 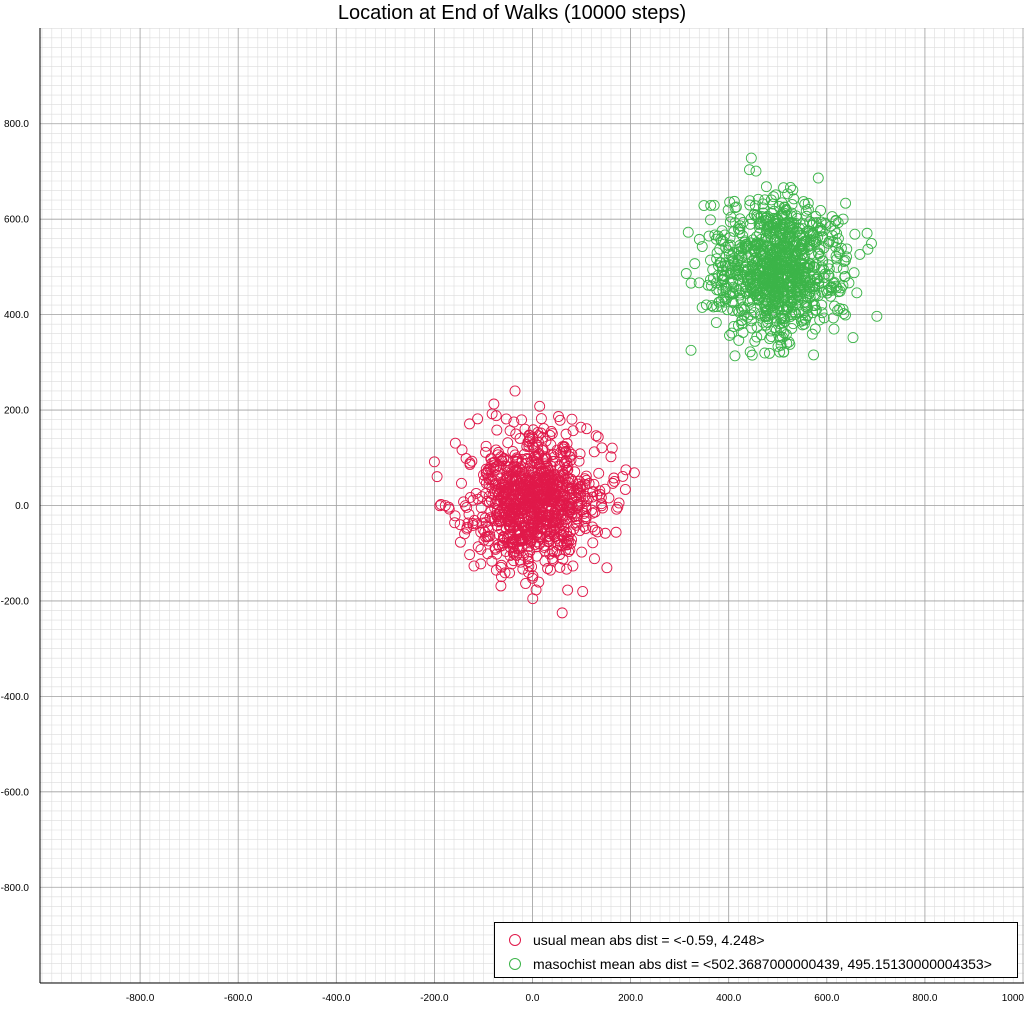 I want to click on x-tick-label: 200.0, so click(x=630, y=998).